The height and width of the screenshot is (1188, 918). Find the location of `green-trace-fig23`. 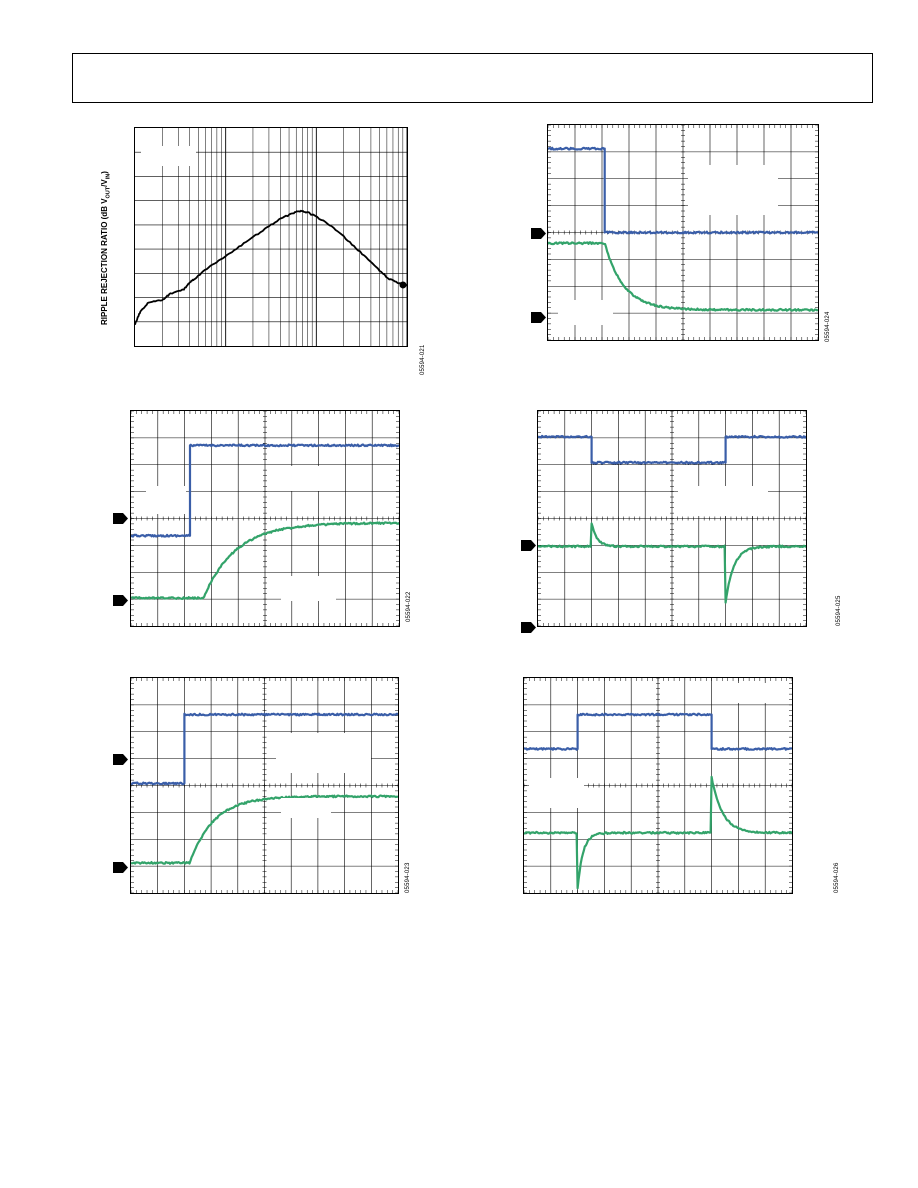

green-trace-fig23 is located at coordinates (264, 829).